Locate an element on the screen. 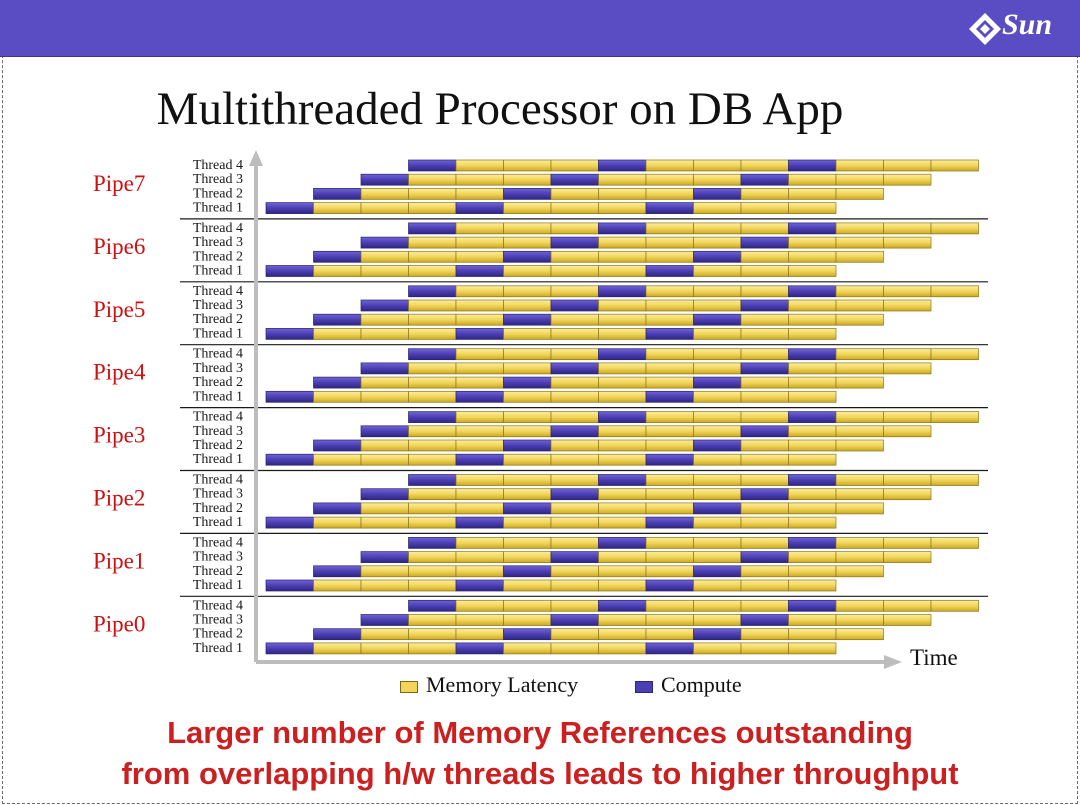  pipe-label: Pipe1 is located at coordinates (119, 560).